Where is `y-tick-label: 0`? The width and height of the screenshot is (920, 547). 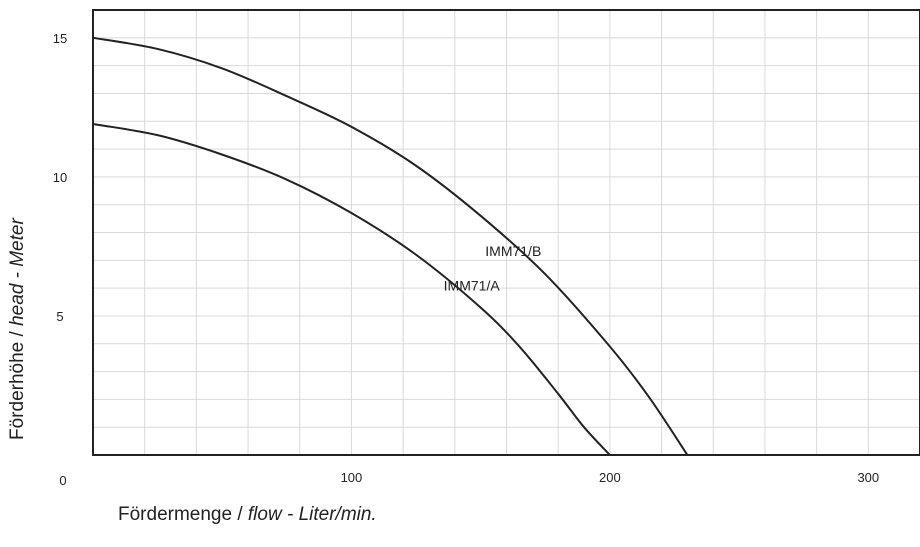 y-tick-label: 0 is located at coordinates (62, 480).